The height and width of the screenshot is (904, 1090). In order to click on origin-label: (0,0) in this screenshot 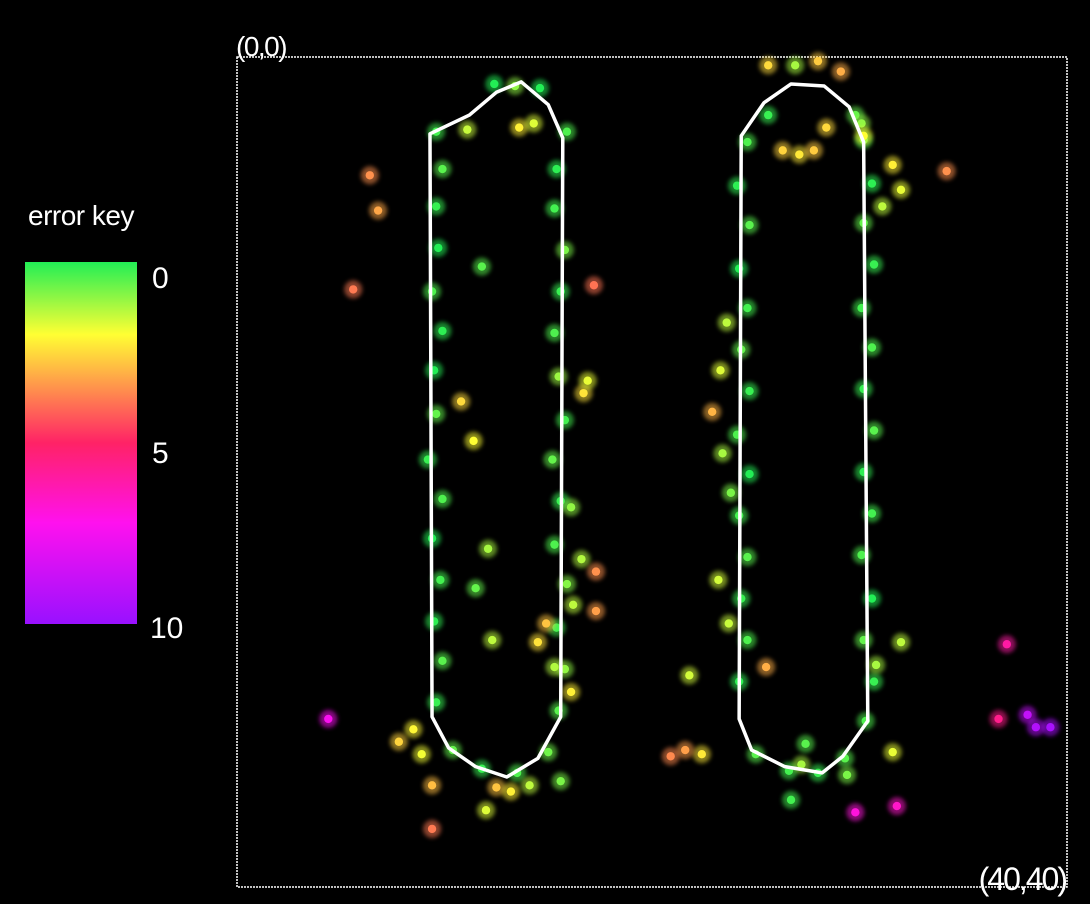, I will do `click(261, 46)`.